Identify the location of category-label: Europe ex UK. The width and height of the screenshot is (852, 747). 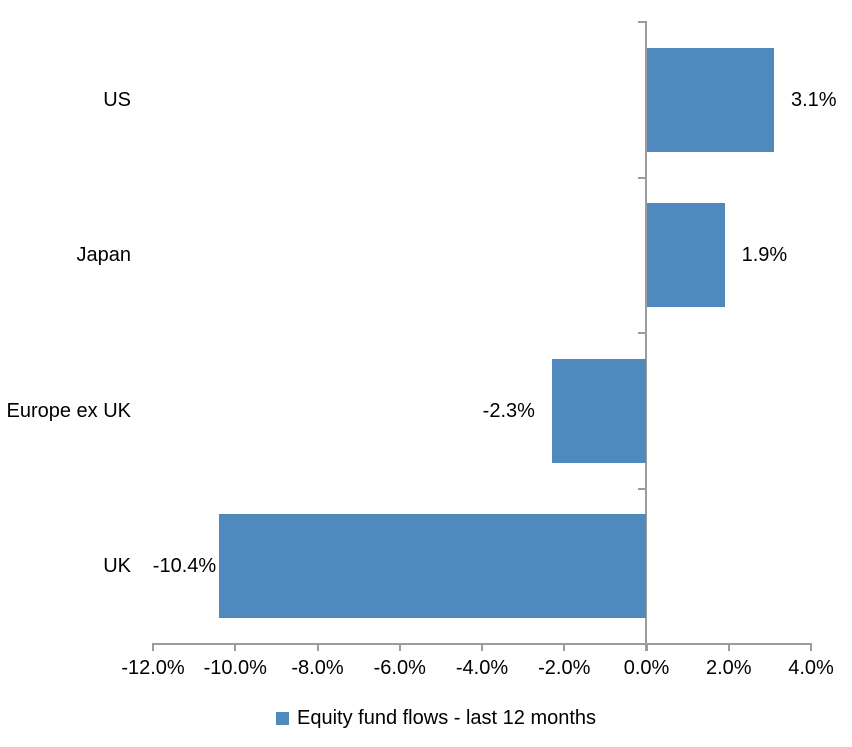
(68, 410).